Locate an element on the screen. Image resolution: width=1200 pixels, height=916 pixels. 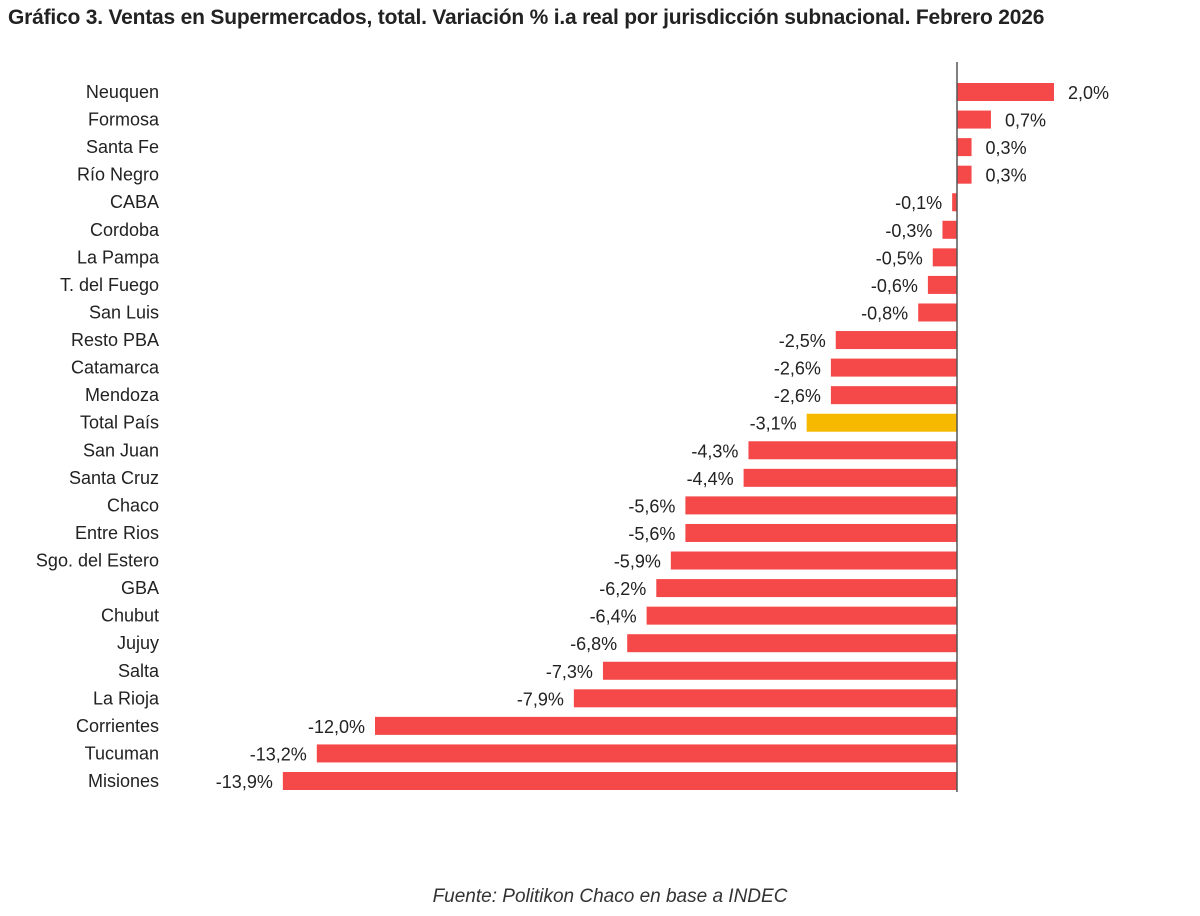
category-label: Neuquen is located at coordinates (122, 92).